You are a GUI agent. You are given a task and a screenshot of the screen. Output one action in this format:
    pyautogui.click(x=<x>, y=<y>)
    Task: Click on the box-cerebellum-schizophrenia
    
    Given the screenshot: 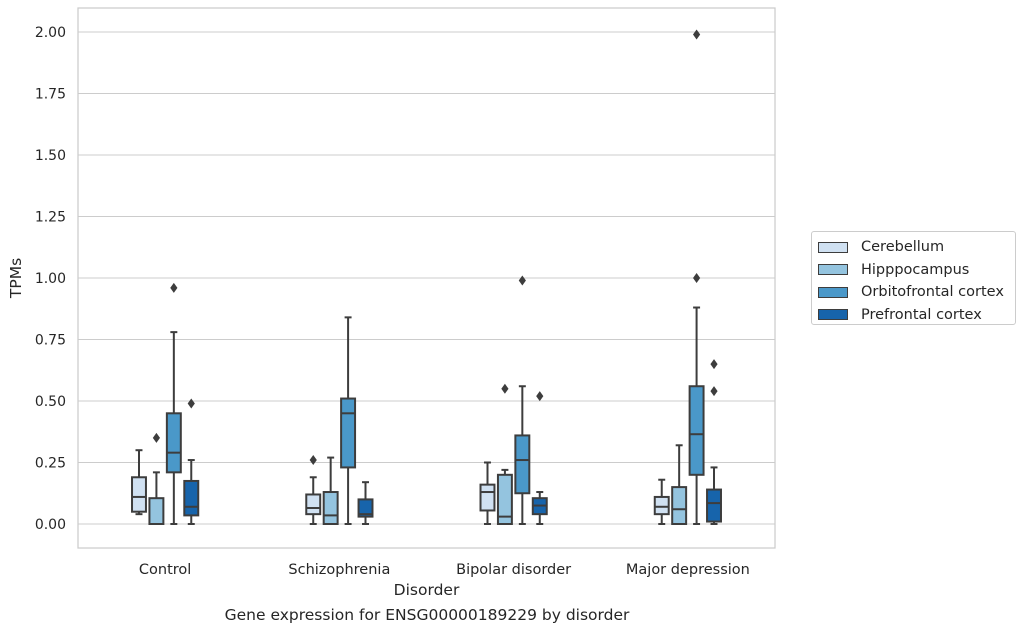 What is the action you would take?
    pyautogui.click(x=313, y=490)
    